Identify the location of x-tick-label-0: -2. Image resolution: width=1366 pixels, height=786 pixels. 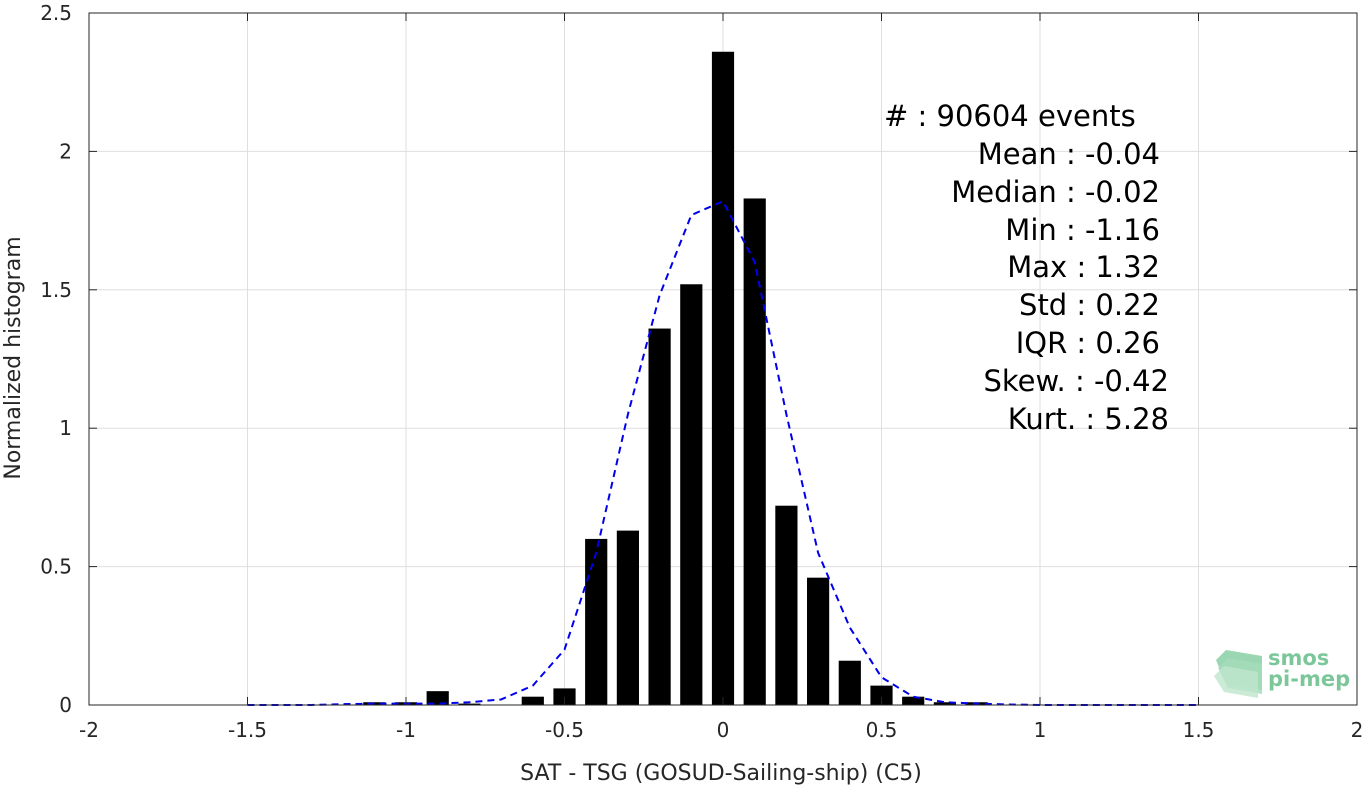
(89, 730).